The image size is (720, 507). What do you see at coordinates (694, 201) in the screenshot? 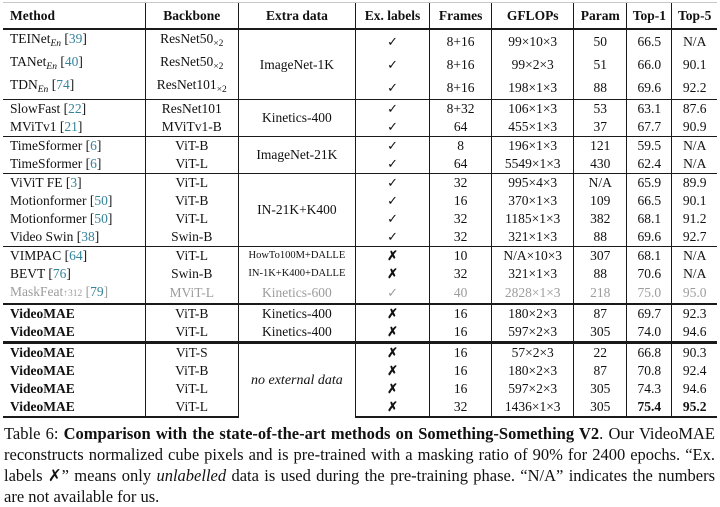
I see `top5-cell: 90.1` at bounding box center [694, 201].